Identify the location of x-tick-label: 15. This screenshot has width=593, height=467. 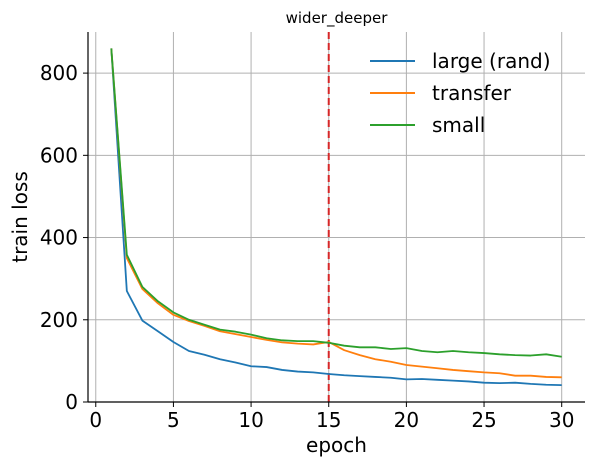
(328, 420).